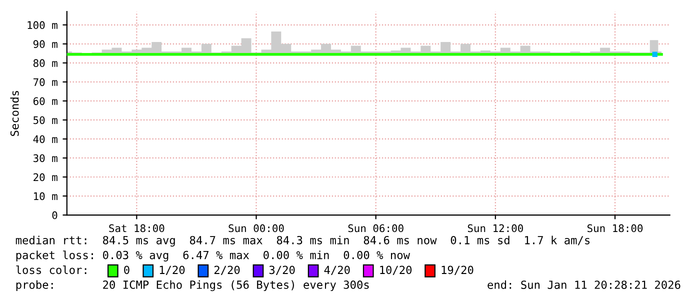 Image resolution: width=697 pixels, height=297 pixels. Describe the element at coordinates (45, 139) in the screenshot. I see `y-tick-label: 40 m` at that location.